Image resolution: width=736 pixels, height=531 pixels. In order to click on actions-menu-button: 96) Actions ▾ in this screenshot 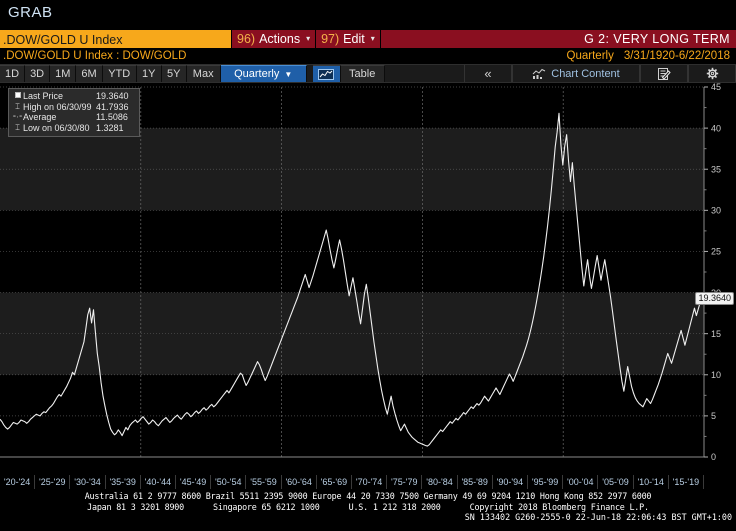, I will do `click(274, 39)`.